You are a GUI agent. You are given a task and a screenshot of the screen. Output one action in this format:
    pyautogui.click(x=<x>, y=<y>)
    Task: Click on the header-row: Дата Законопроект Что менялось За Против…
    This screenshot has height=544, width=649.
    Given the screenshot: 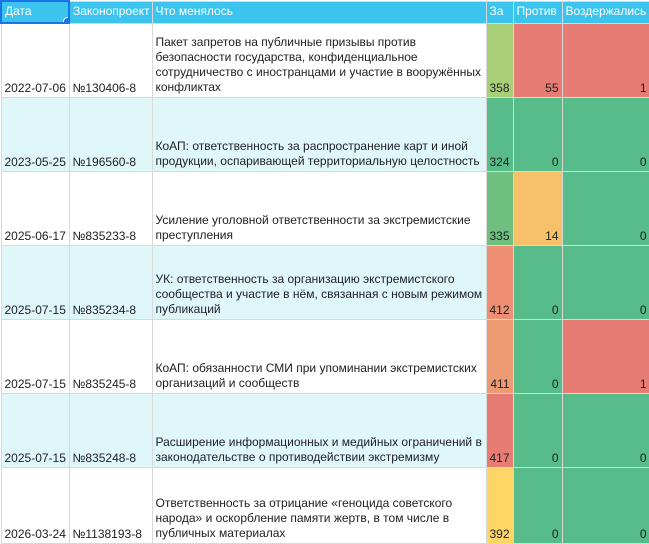 What is the action you would take?
    pyautogui.click(x=324, y=12)
    